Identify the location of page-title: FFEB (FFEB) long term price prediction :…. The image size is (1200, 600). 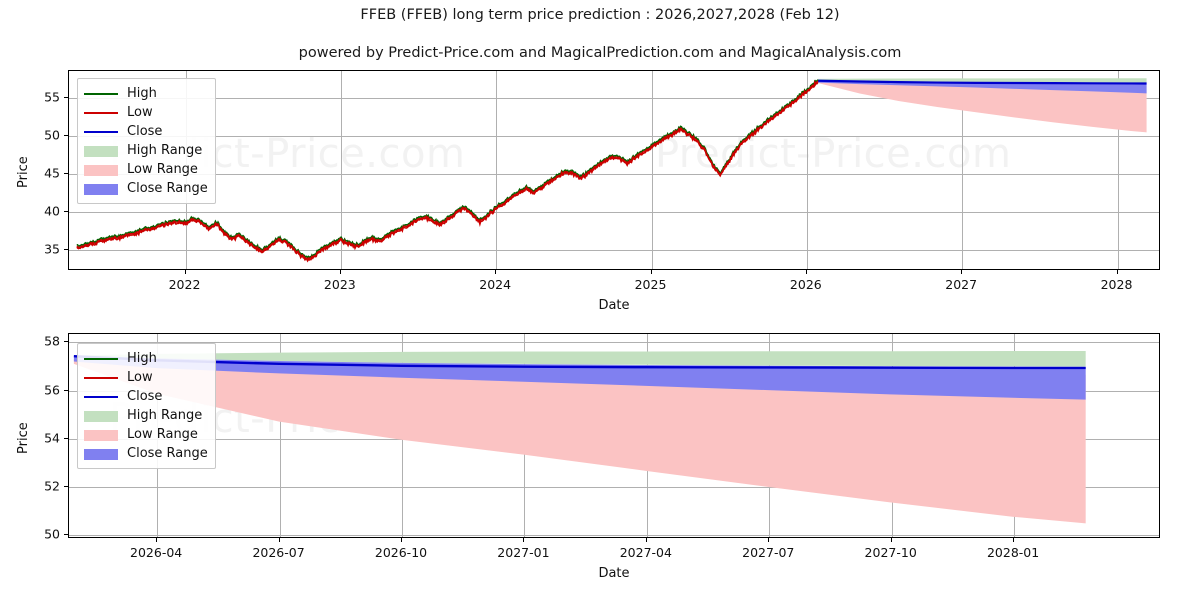
(600, 15).